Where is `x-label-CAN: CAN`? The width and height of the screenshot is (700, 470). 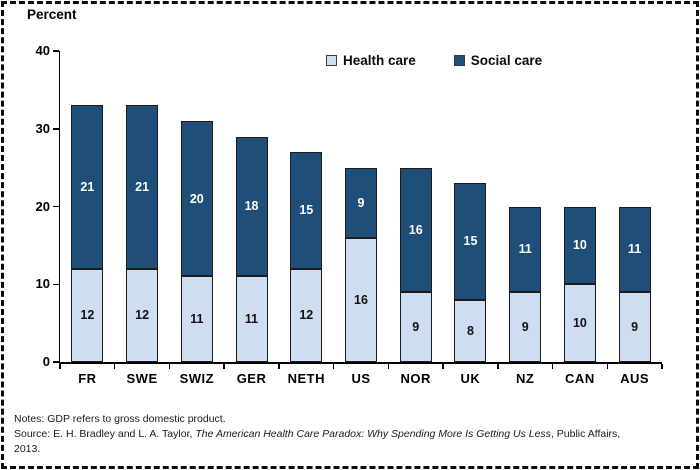 x-label-CAN: CAN is located at coordinates (580, 378).